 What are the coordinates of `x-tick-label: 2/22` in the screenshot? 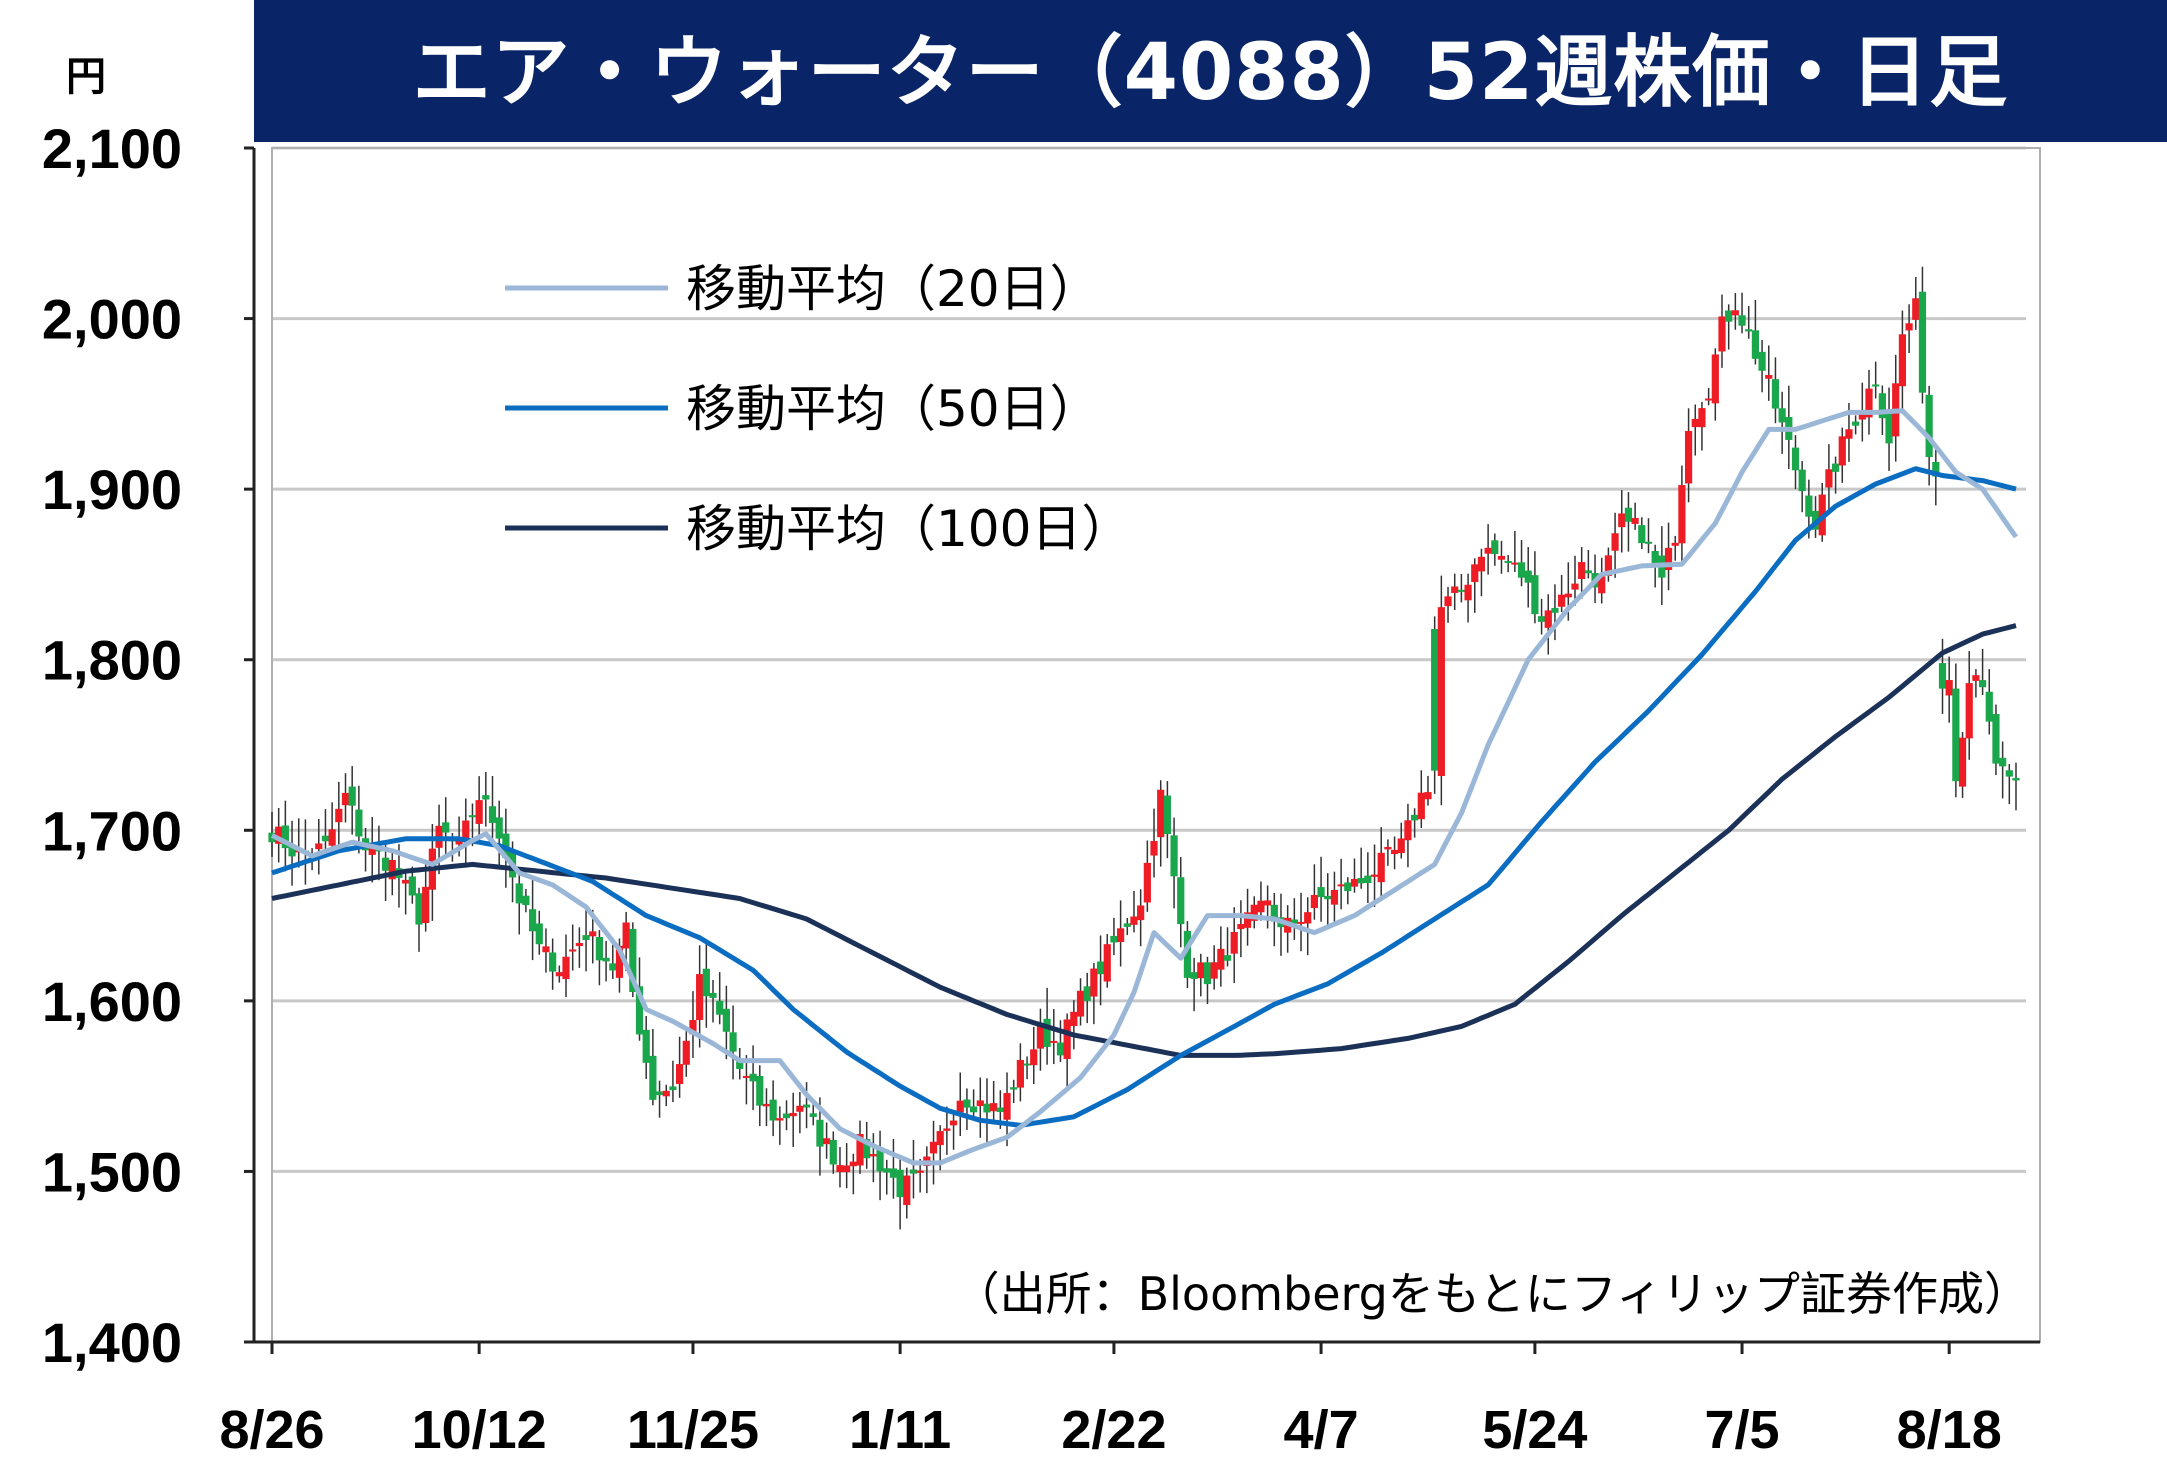 It's located at (1113, 1430).